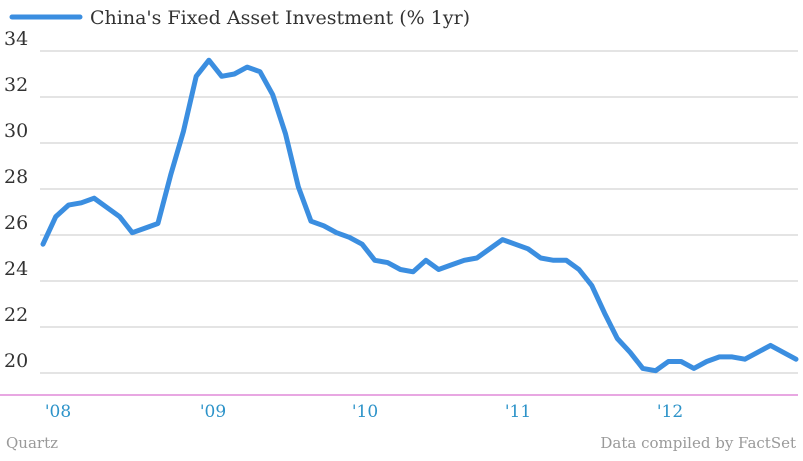  Describe the element at coordinates (16, 223) in the screenshot. I see `y-tick-label: 26` at that location.